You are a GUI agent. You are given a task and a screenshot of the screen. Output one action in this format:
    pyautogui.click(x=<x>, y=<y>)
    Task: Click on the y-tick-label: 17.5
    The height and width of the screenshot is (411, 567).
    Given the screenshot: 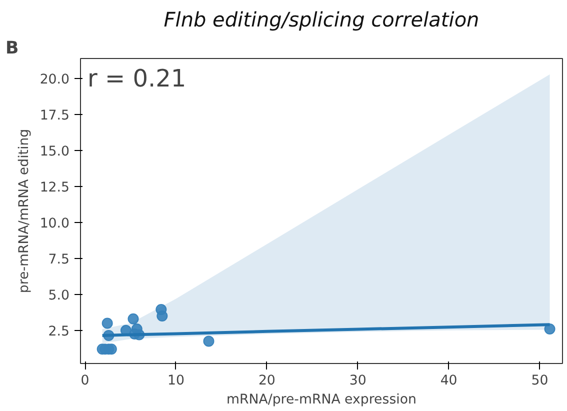 What is the action you would take?
    pyautogui.click(x=55, y=116)
    